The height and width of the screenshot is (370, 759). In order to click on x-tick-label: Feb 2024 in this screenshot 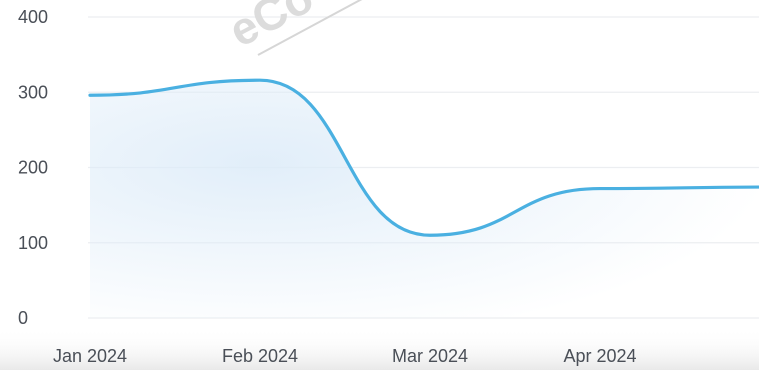, I will do `click(260, 356)`.